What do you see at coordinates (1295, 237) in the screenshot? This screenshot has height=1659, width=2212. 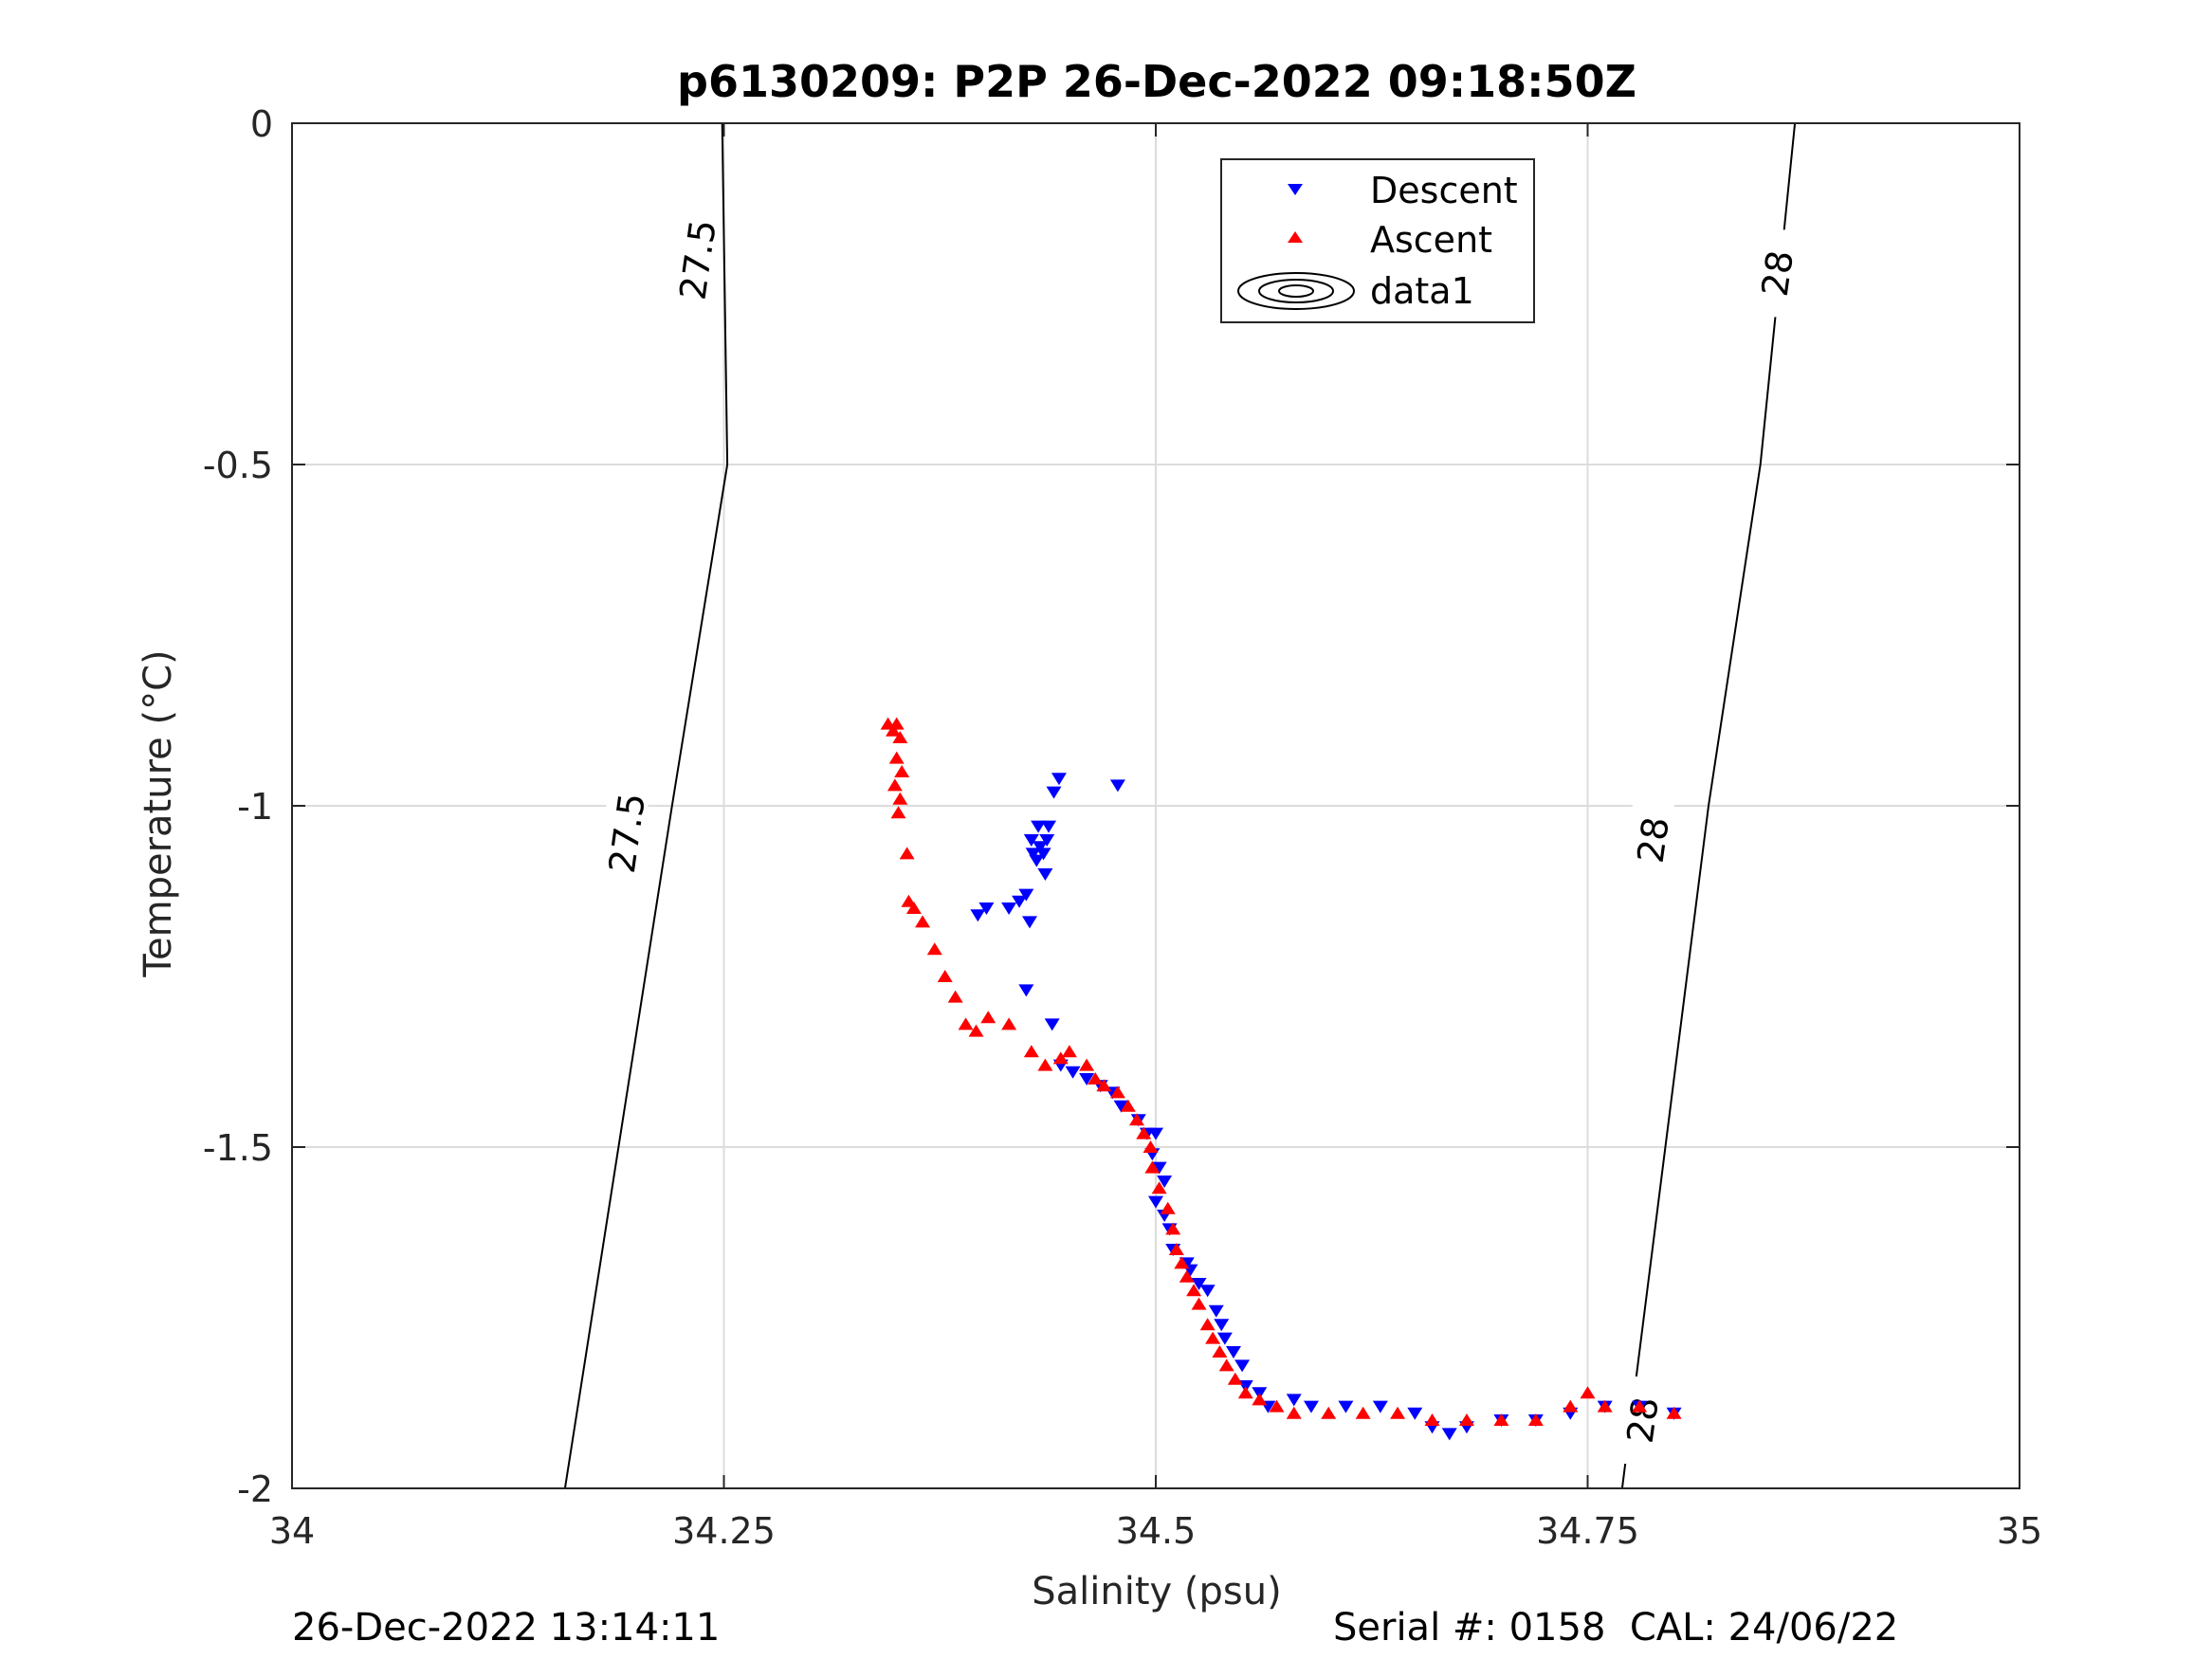 I see `legend-ascent-marker` at bounding box center [1295, 237].